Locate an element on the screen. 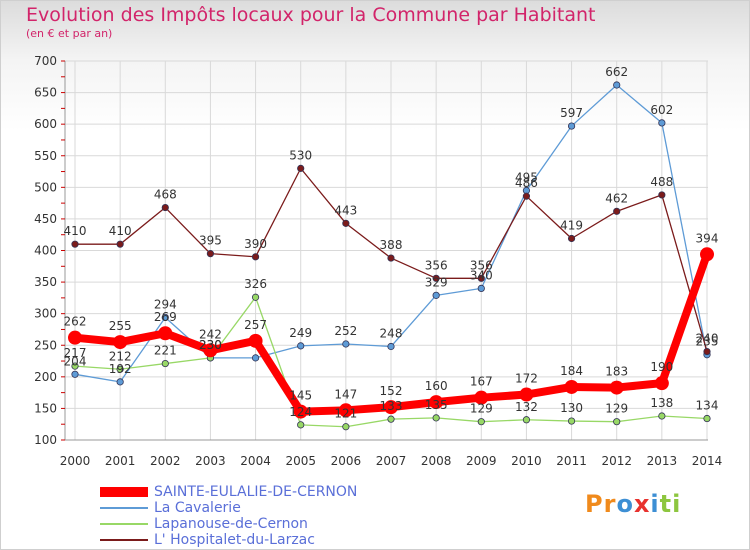 This screenshot has width=750, height=550. data-label: 129 is located at coordinates (616, 409).